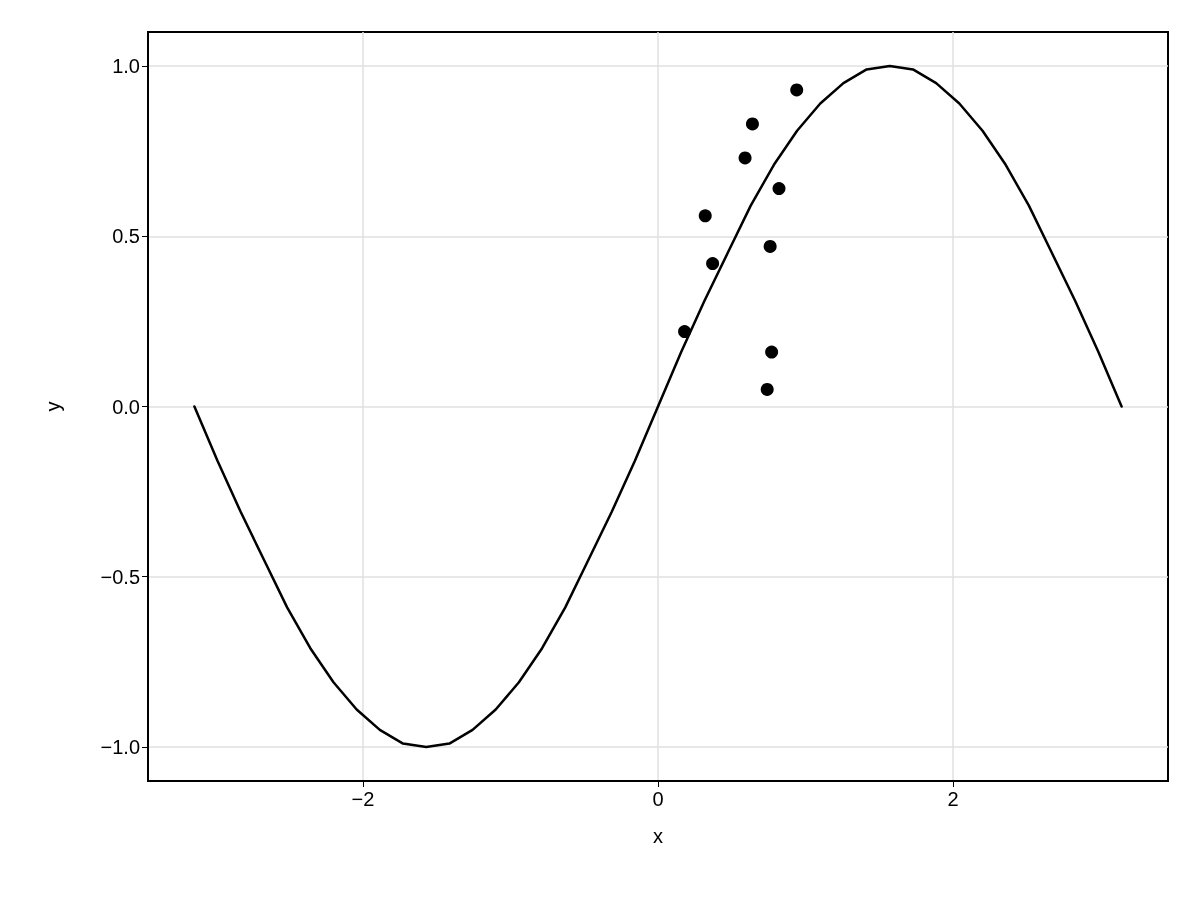  What do you see at coordinates (126, 66) in the screenshot?
I see `y-tick-label: 1.0` at bounding box center [126, 66].